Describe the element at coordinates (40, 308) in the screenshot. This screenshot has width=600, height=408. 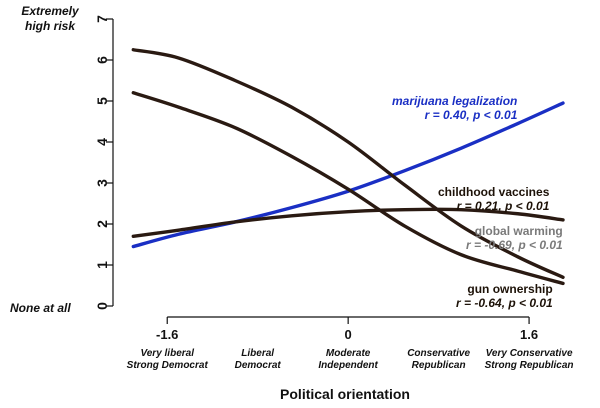
I see `y-bottom-anchor-label: None at all` at that location.